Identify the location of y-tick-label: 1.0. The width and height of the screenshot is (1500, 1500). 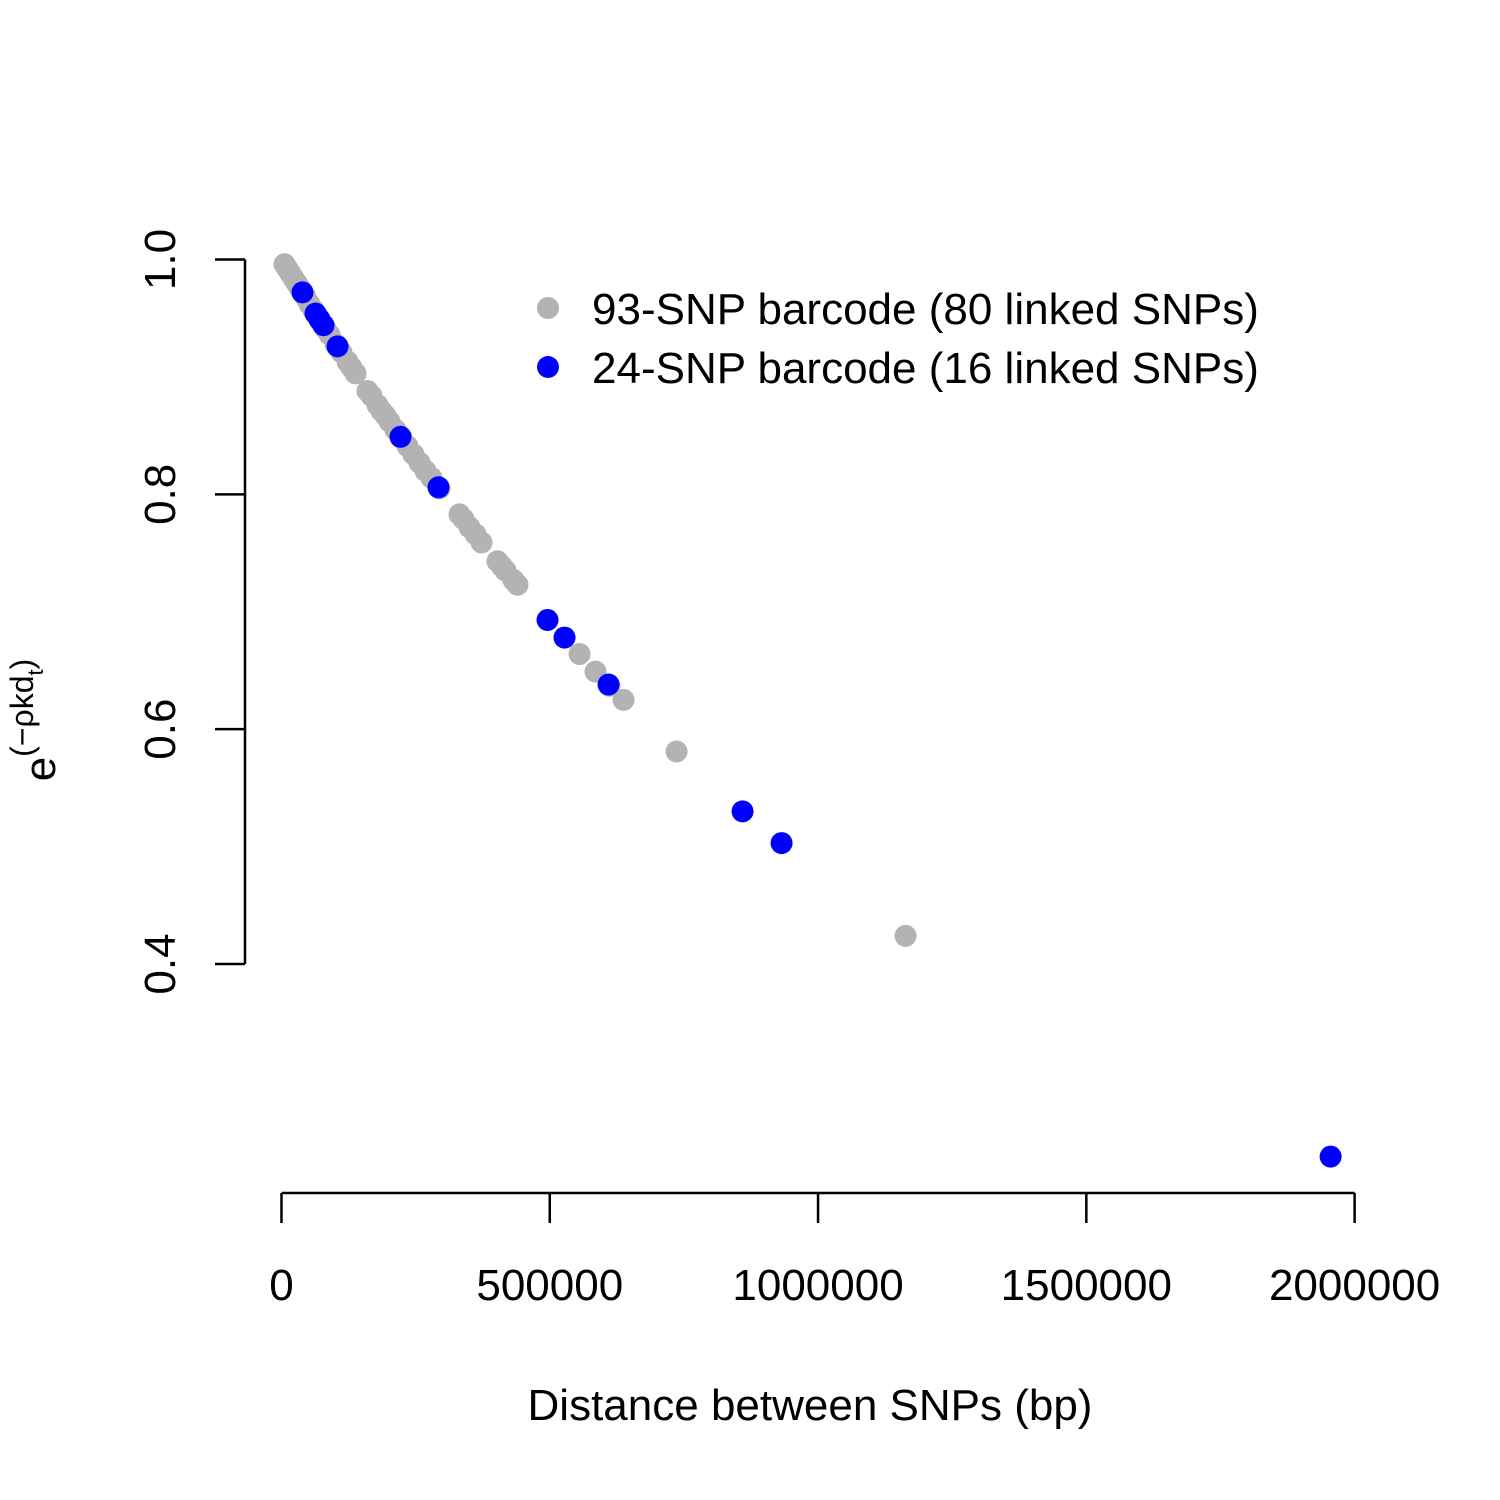
(160, 259).